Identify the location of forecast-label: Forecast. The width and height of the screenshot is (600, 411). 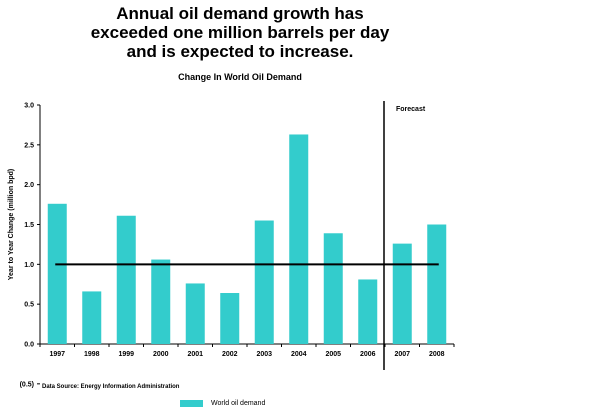
(411, 109).